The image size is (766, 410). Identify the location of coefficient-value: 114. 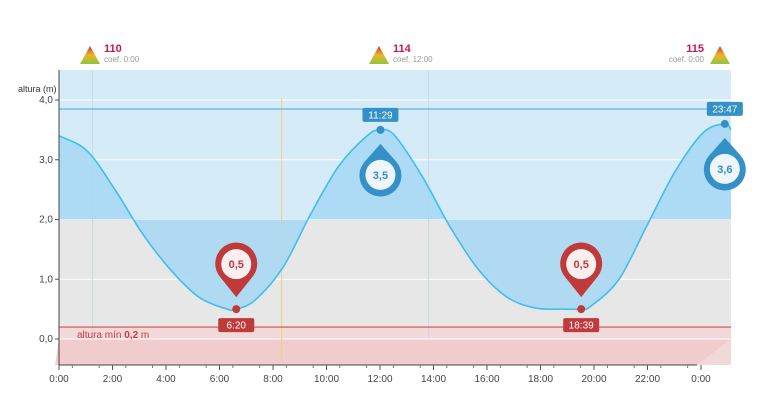
(402, 49).